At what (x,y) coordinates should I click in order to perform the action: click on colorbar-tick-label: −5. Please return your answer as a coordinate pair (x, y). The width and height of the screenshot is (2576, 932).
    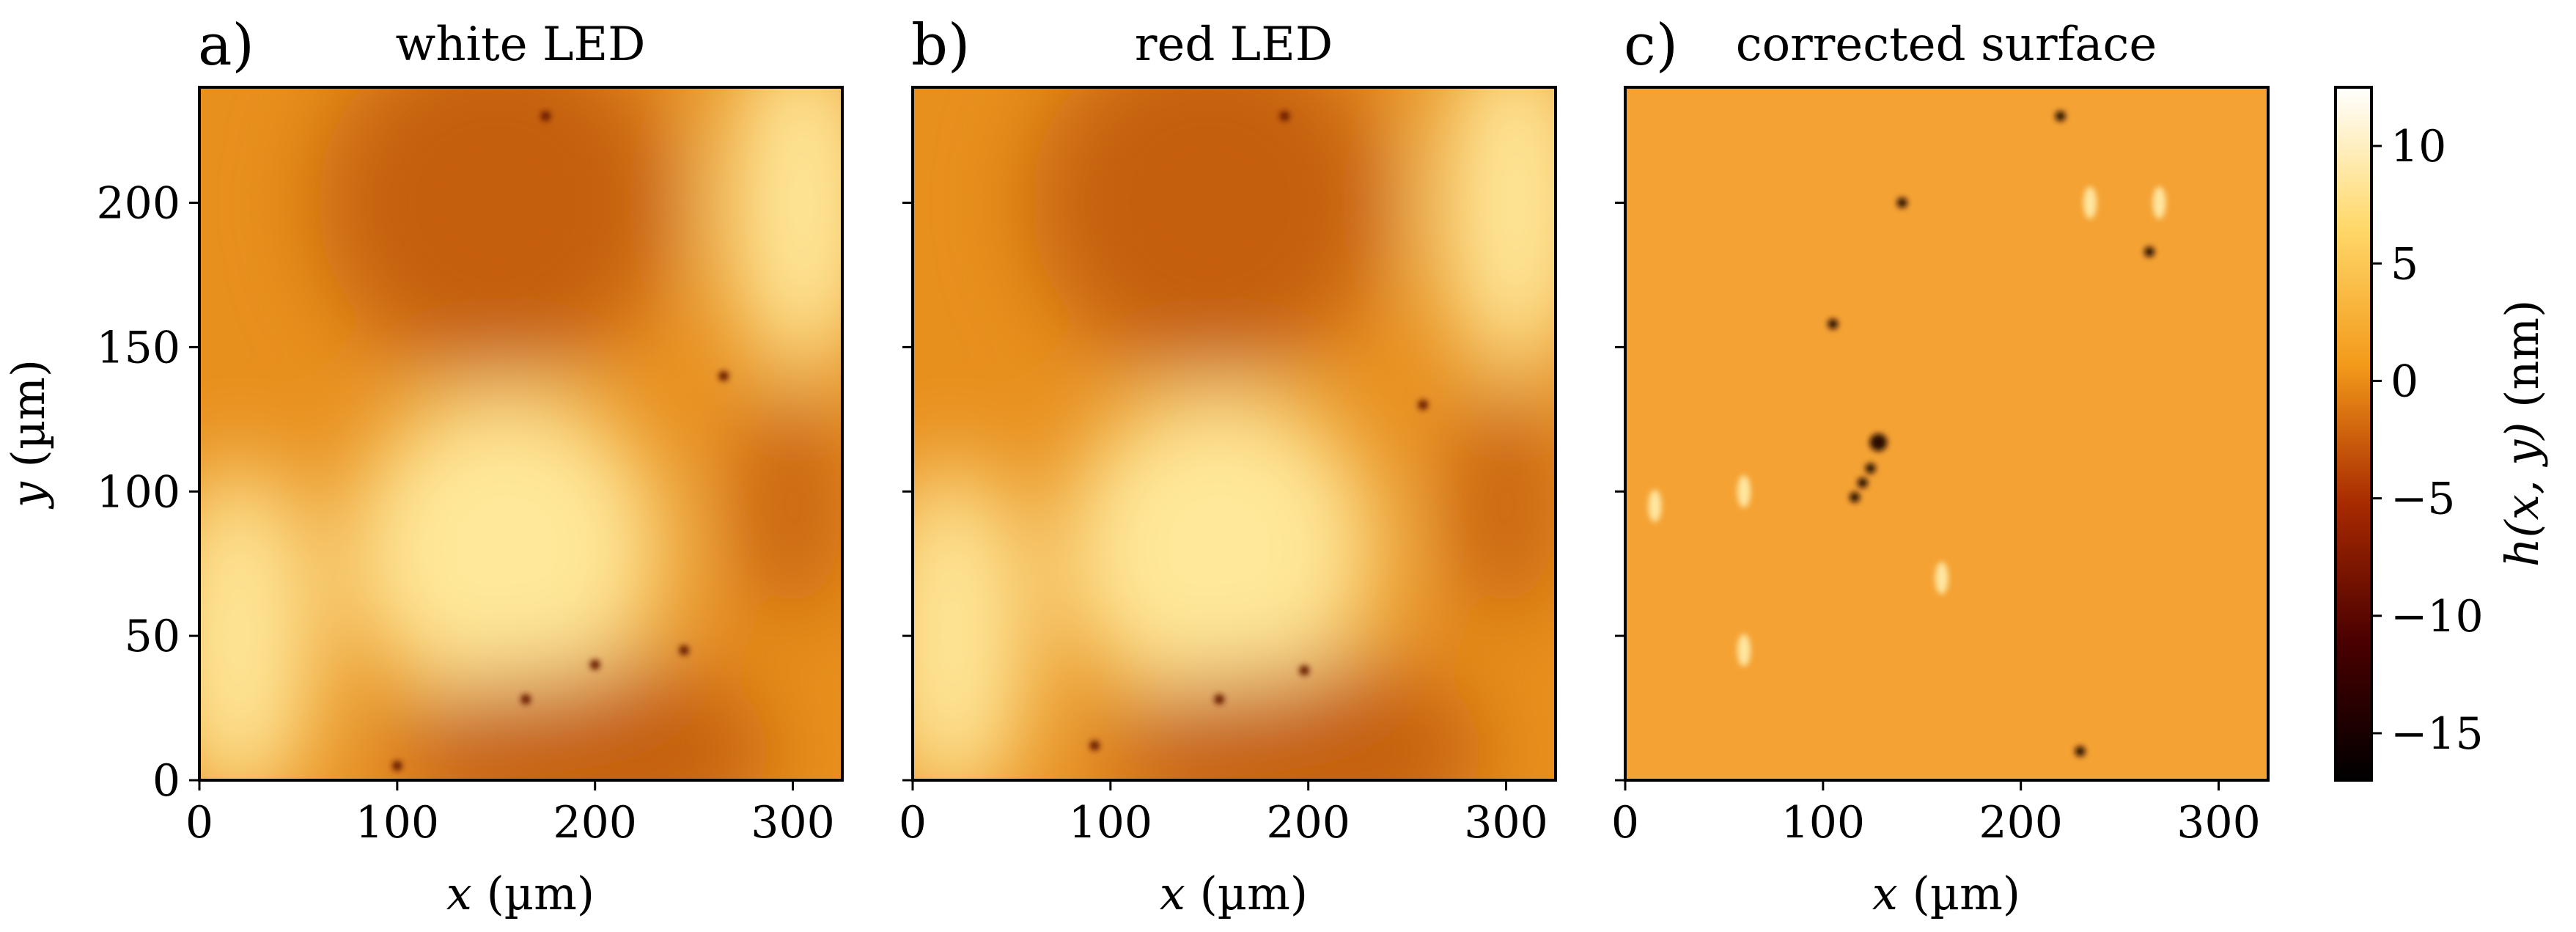
    Looking at the image, I should click on (2423, 499).